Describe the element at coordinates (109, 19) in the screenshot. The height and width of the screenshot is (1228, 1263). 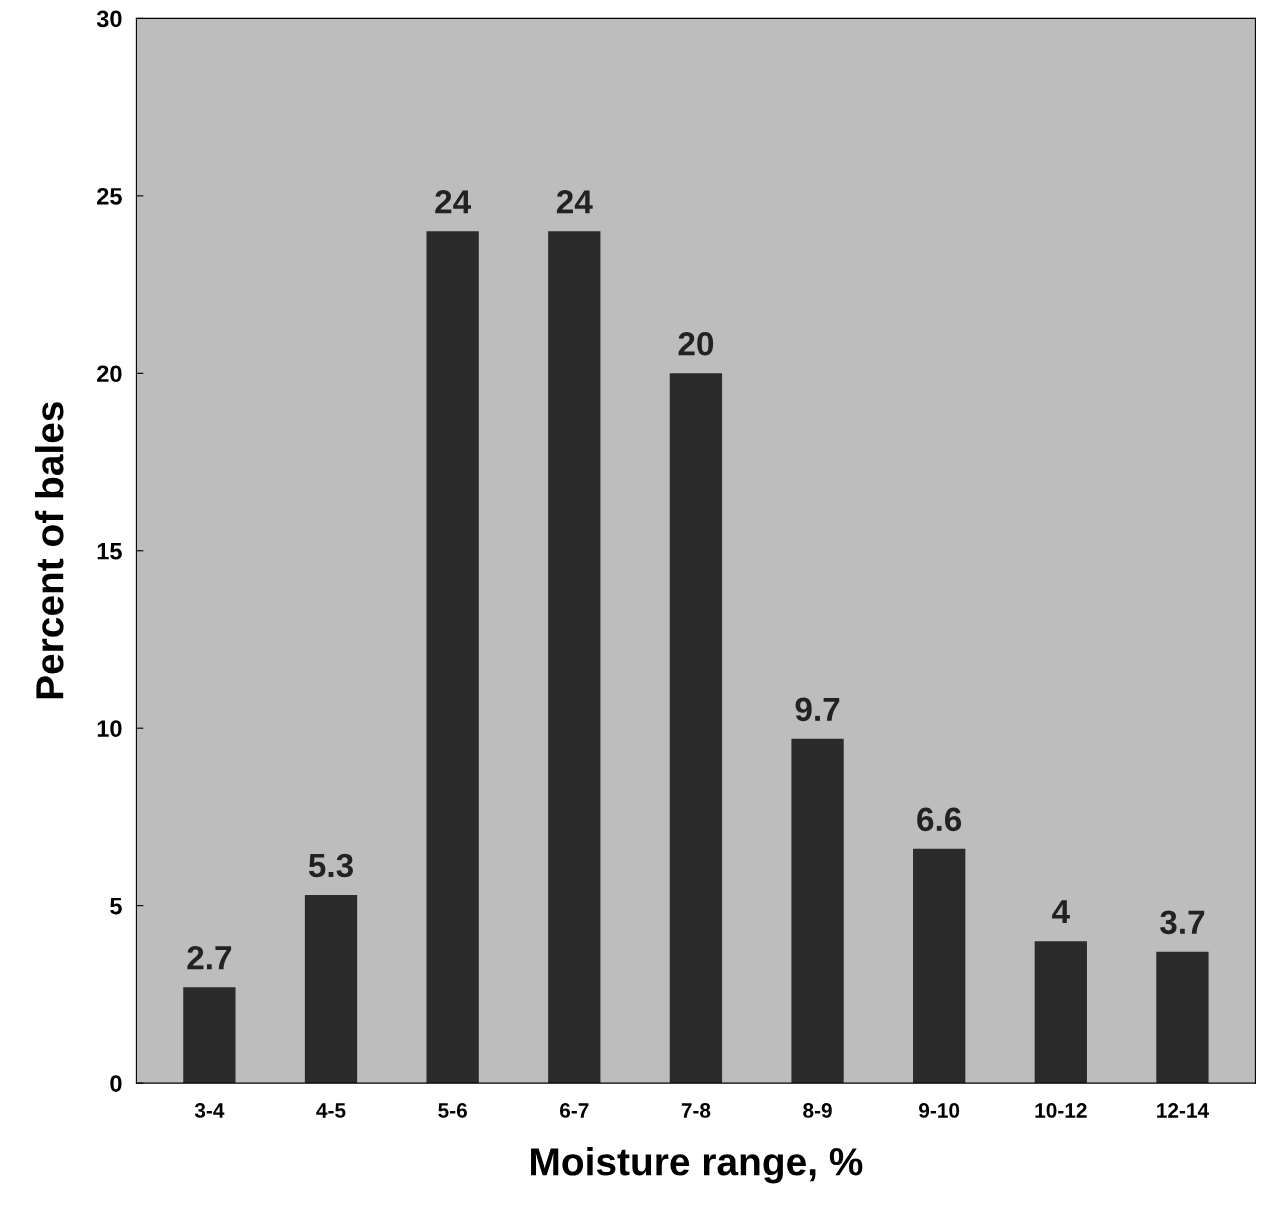
I see `y-tick-label: 30` at that location.